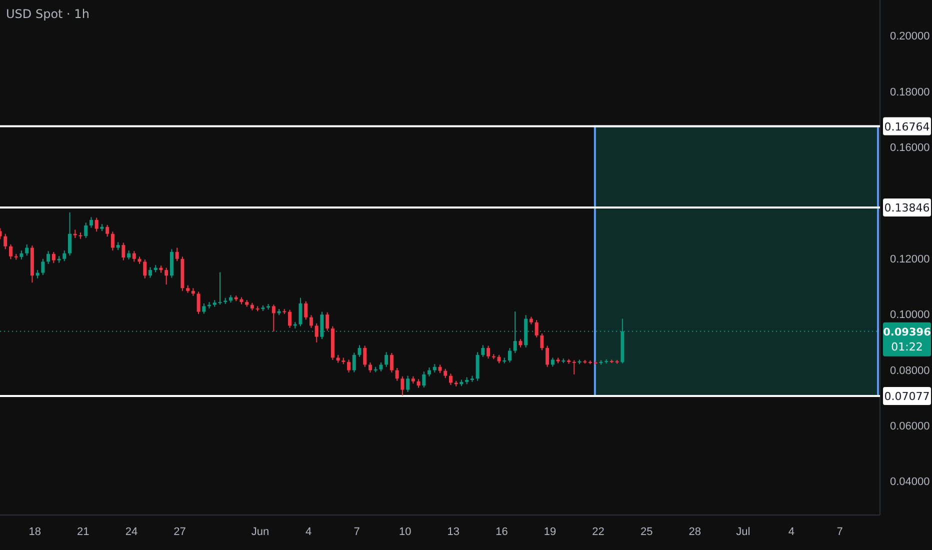 The image size is (932, 550). Describe the element at coordinates (405, 532) in the screenshot. I see `x-tick-label: 10` at that location.